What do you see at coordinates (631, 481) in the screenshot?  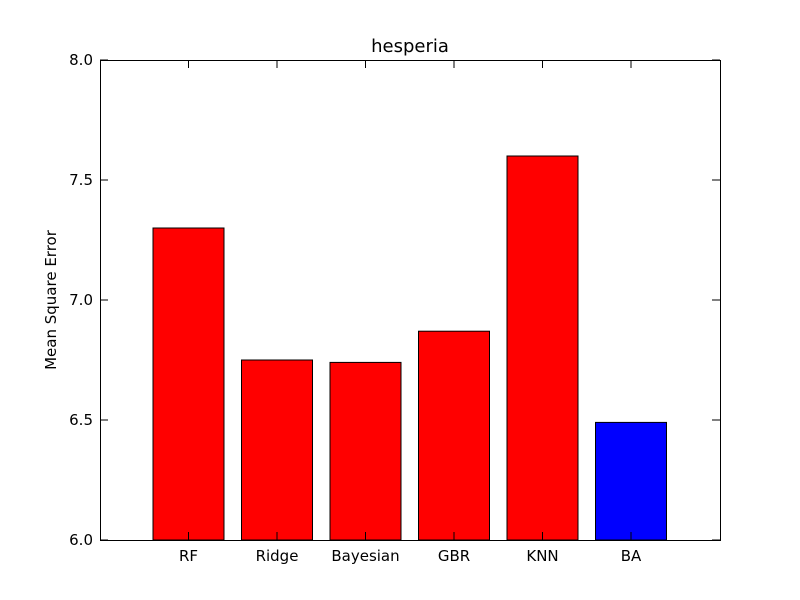 I see `bar-ba` at bounding box center [631, 481].